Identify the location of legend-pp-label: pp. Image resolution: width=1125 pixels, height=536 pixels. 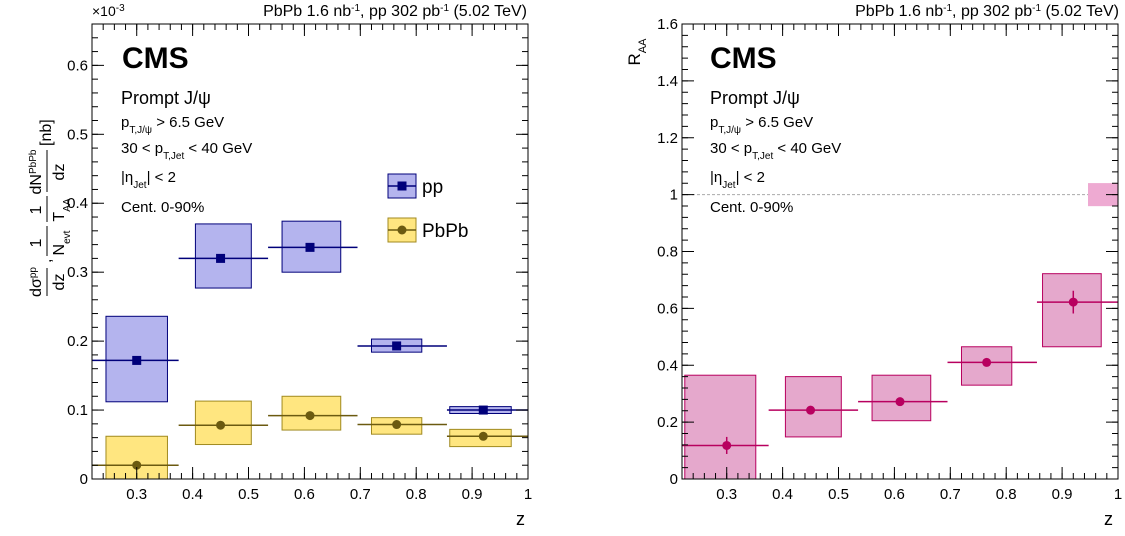
(432, 187).